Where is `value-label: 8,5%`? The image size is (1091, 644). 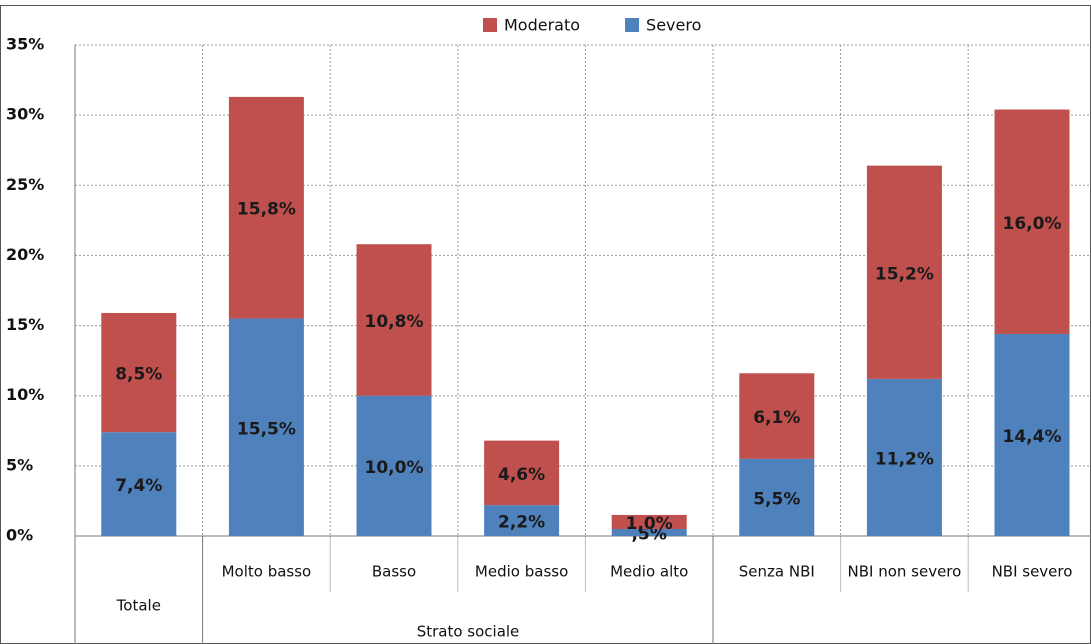 value-label: 8,5% is located at coordinates (138, 375).